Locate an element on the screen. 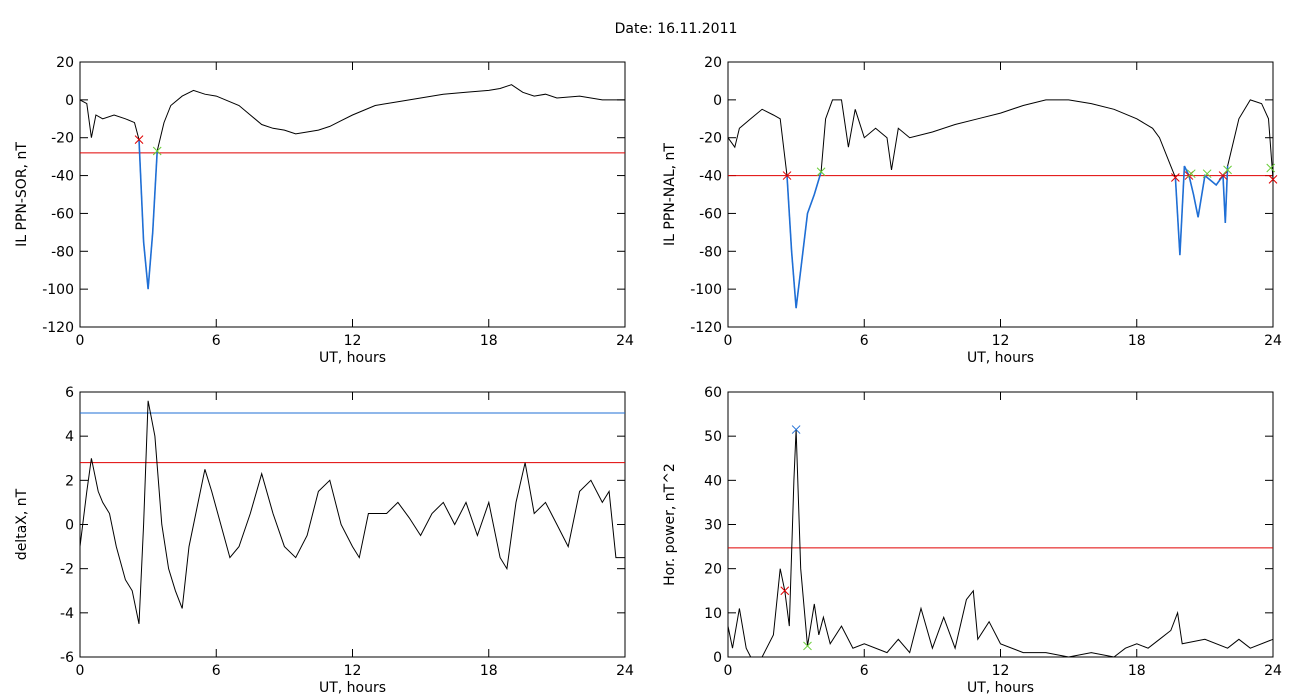 This screenshot has width=1300, height=700. y-tick-label: 60 is located at coordinates (713, 393).